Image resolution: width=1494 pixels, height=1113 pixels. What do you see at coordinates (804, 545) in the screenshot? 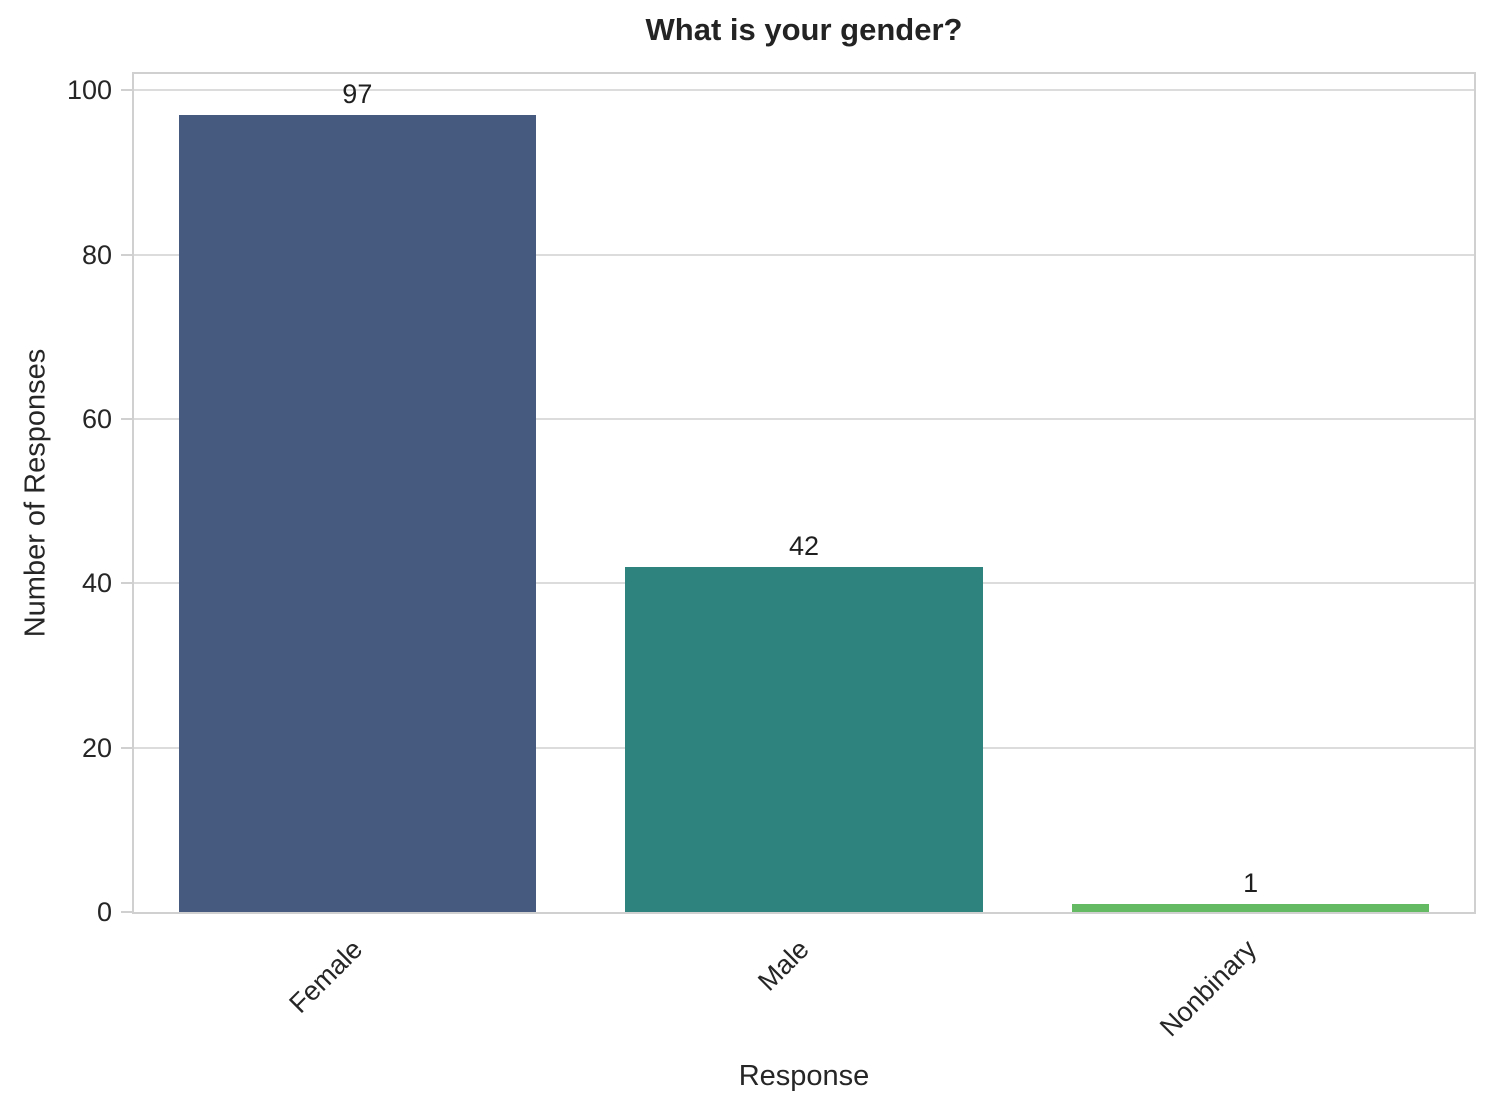
I see `bar-value-label-male: 42` at bounding box center [804, 545].